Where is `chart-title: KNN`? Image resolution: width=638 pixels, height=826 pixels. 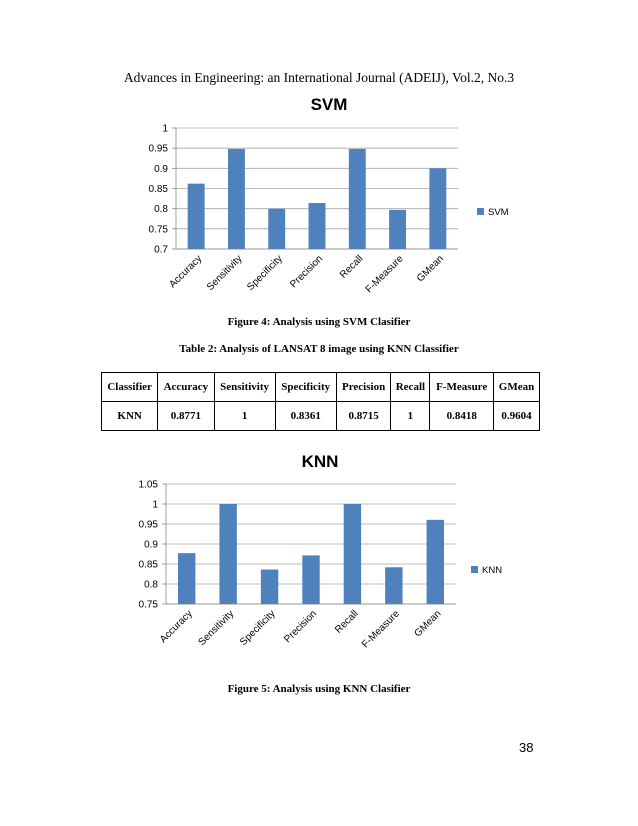 chart-title: KNN is located at coordinates (320, 461).